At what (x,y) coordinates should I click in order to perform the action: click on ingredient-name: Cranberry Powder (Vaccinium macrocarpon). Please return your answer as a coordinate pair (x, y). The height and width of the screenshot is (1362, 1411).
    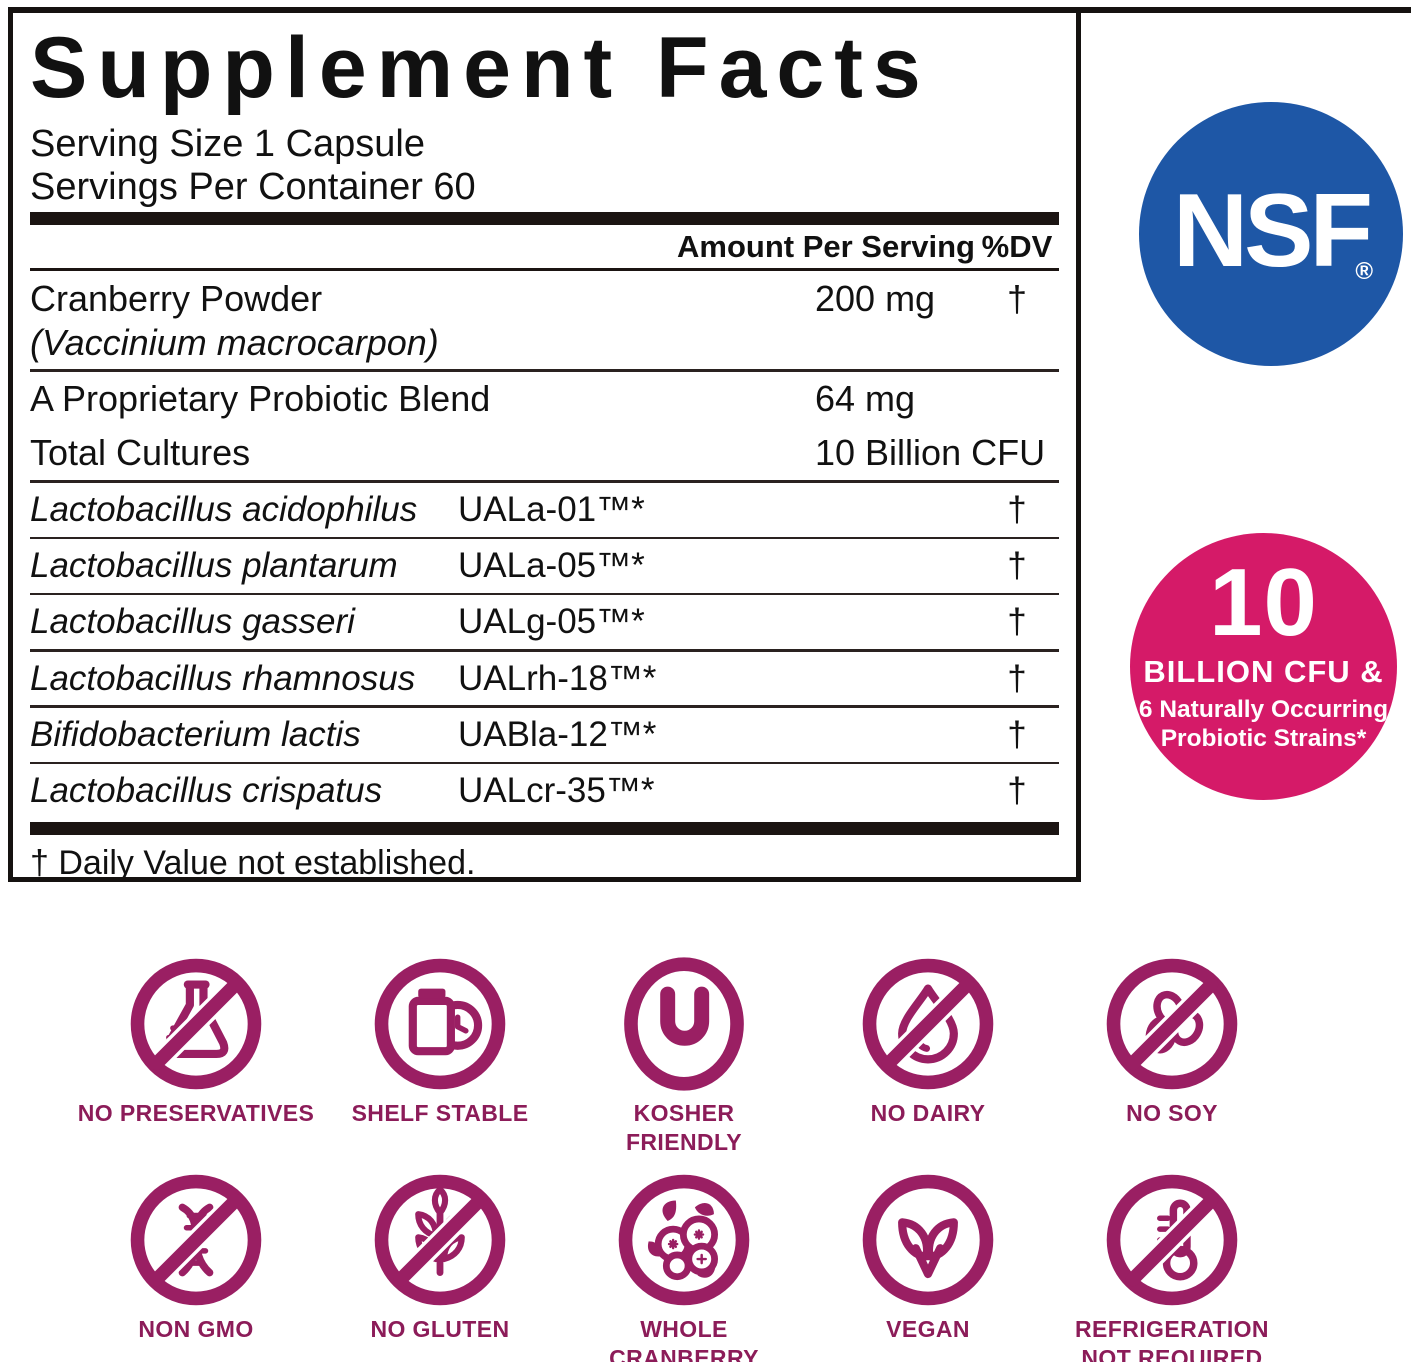
    Looking at the image, I should click on (422, 321).